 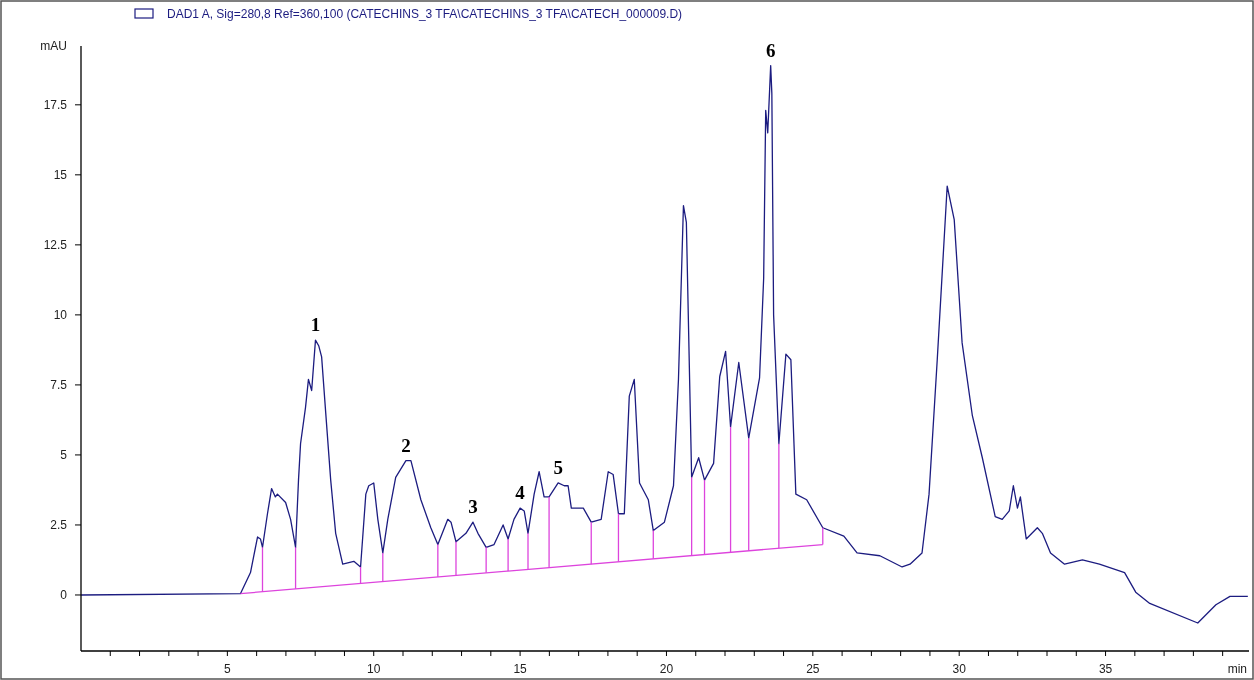 What do you see at coordinates (55, 105) in the screenshot?
I see `y-tick-label: 17.5` at bounding box center [55, 105].